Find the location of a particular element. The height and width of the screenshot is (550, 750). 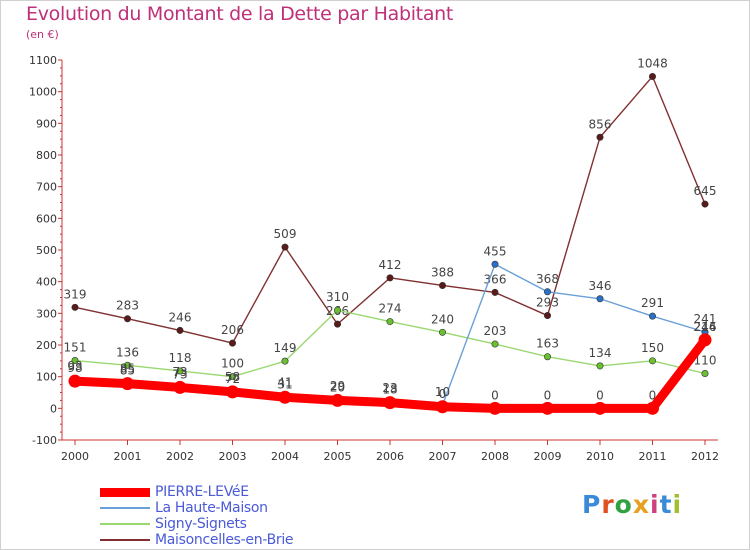

data-label: 93 is located at coordinates (74, 366).